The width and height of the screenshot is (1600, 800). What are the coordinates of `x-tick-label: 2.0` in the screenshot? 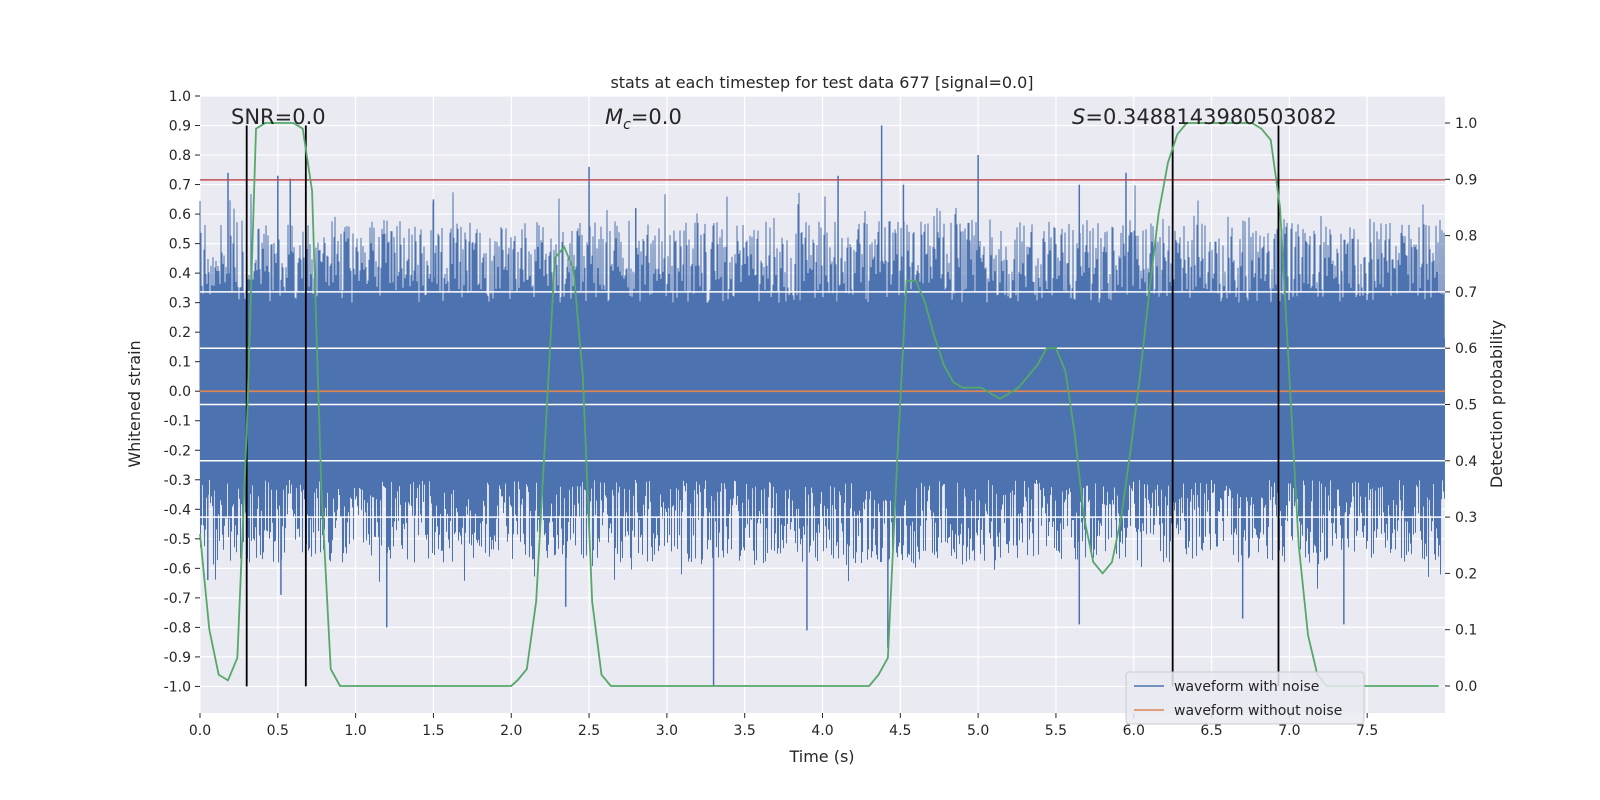 It's located at (511, 731).